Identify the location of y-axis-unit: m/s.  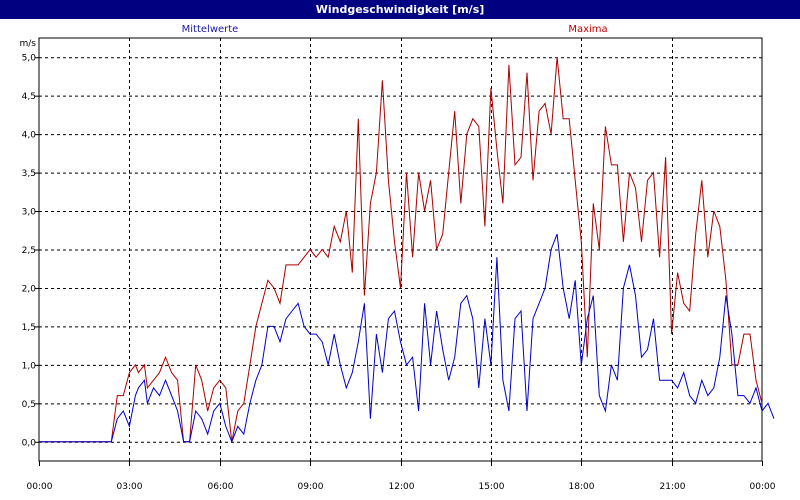
(28, 44).